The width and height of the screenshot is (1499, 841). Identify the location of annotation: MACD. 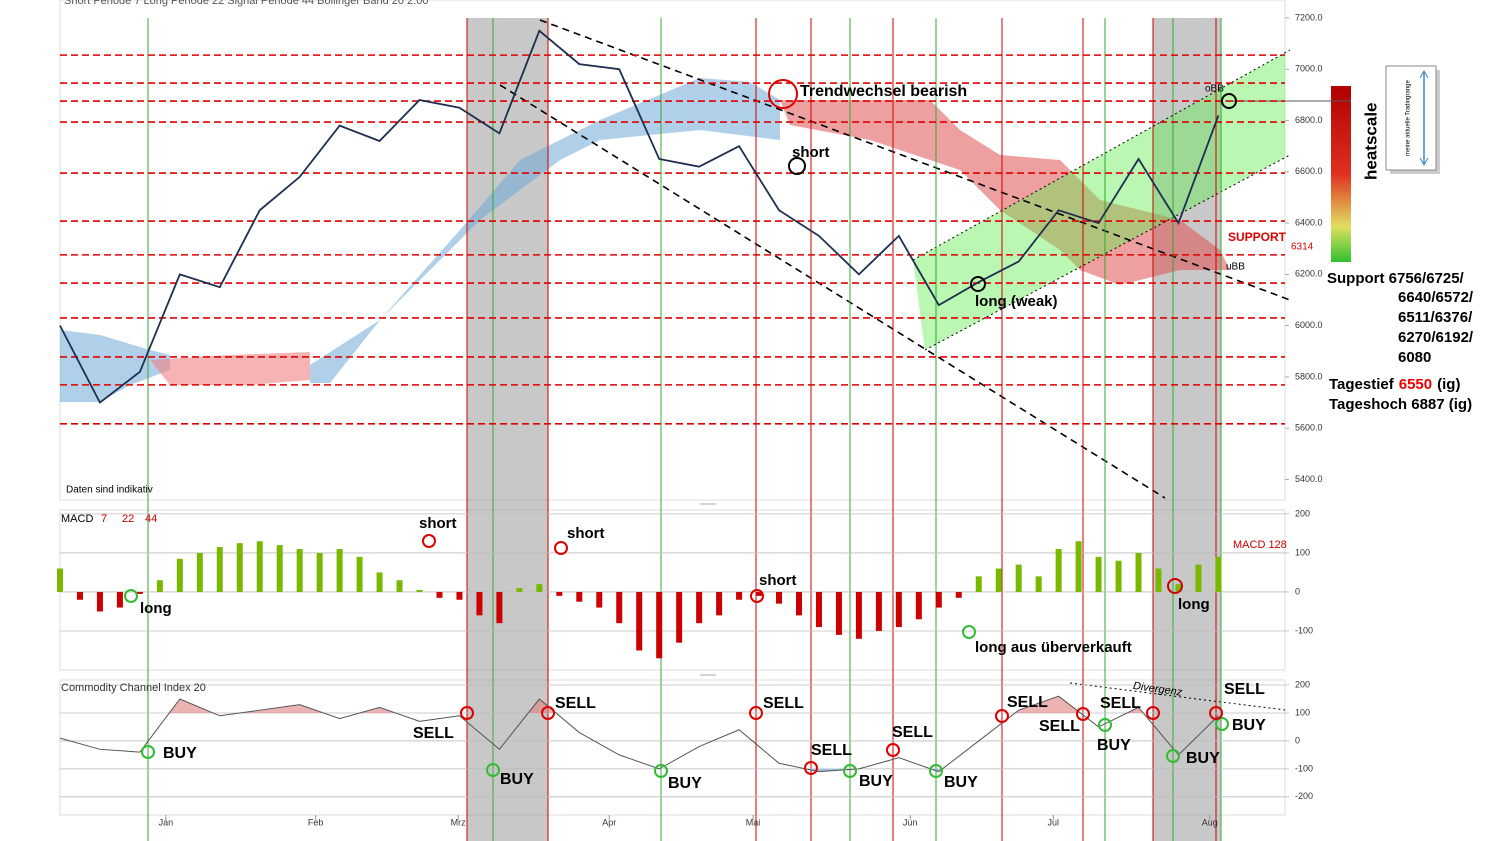
(77, 519).